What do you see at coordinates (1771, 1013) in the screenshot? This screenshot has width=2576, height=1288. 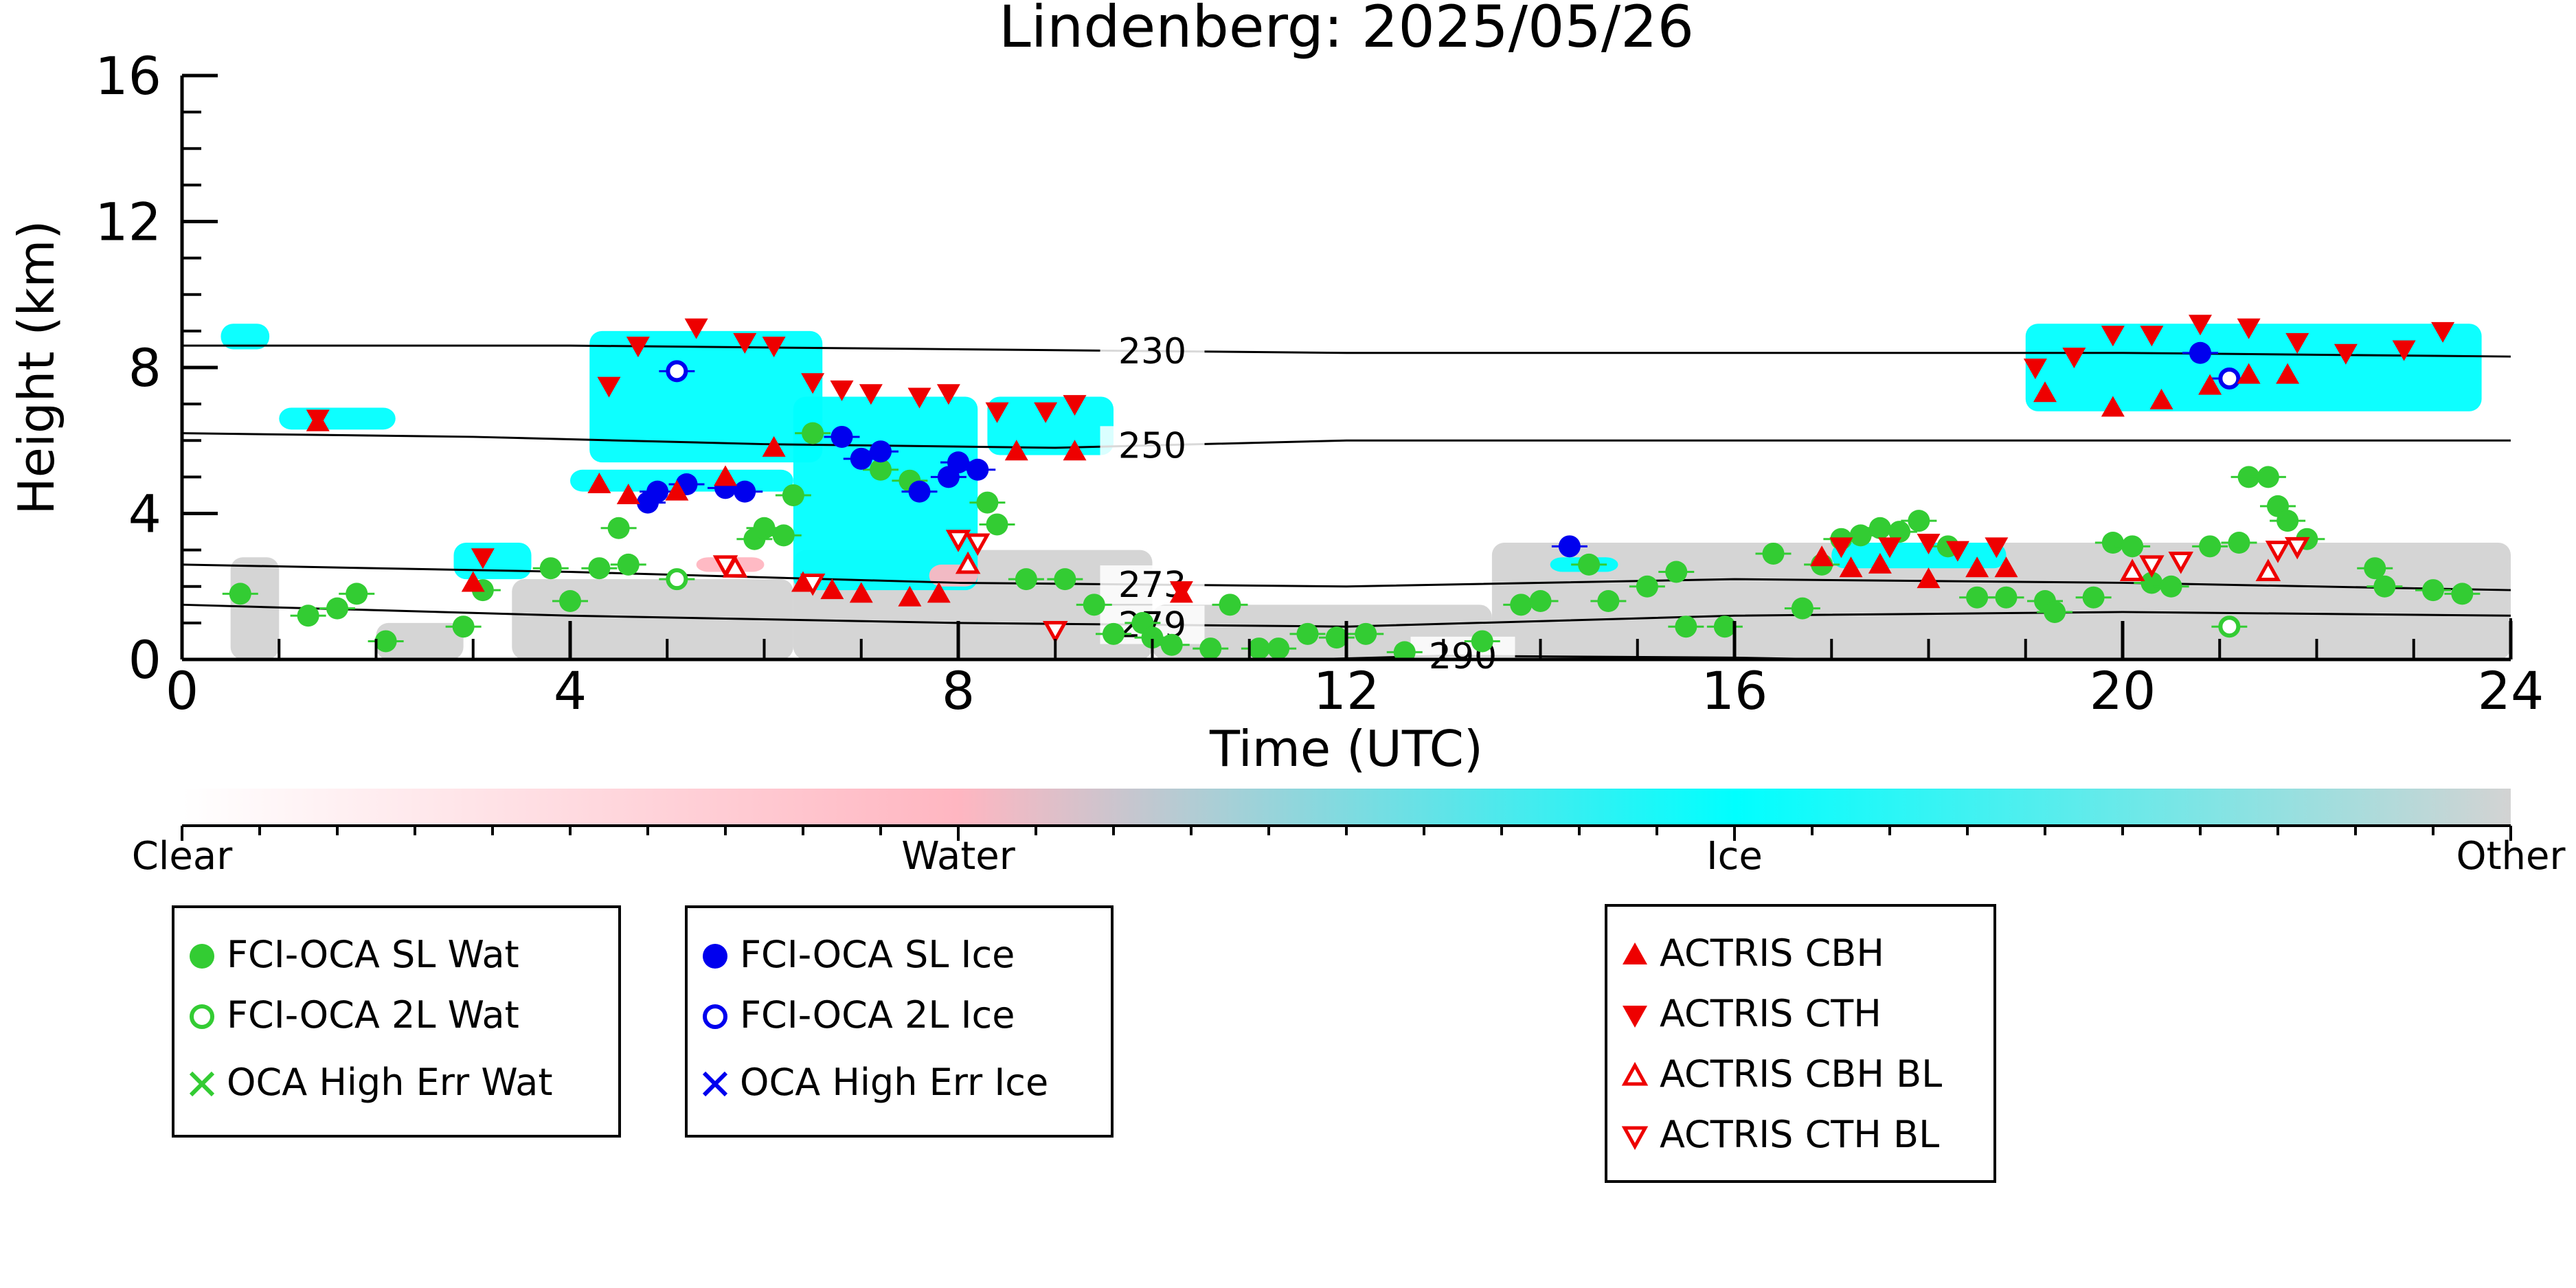 I see `legend-label: ACTRIS CTH` at bounding box center [1771, 1013].